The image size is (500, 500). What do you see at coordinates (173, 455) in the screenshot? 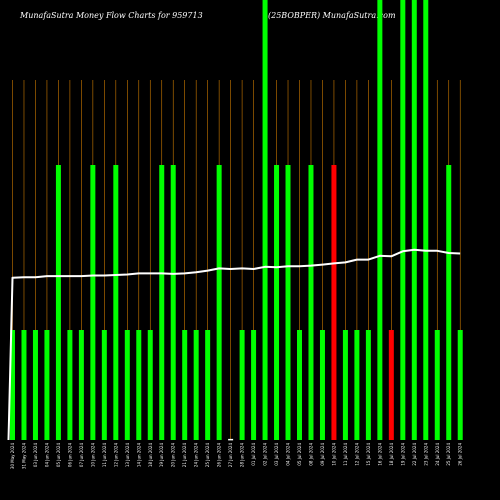
I see `x-tick-label: 20 Jun 2024` at bounding box center [173, 455].